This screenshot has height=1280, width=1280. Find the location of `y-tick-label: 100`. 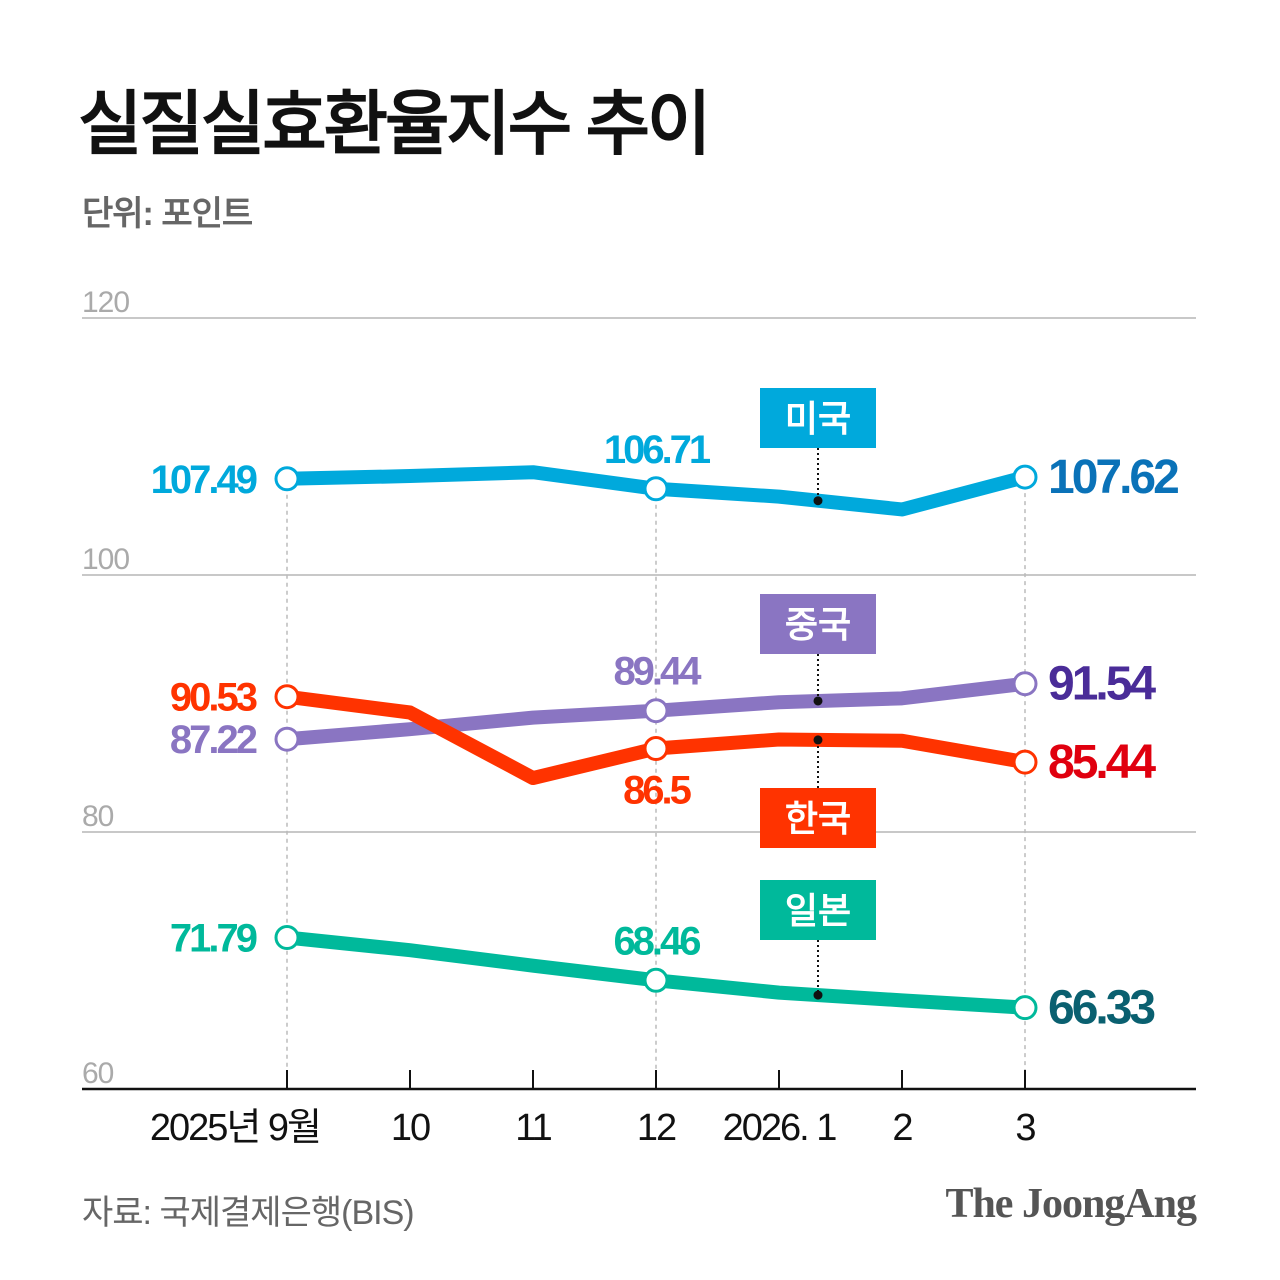

y-tick-label: 100 is located at coordinates (105, 559).